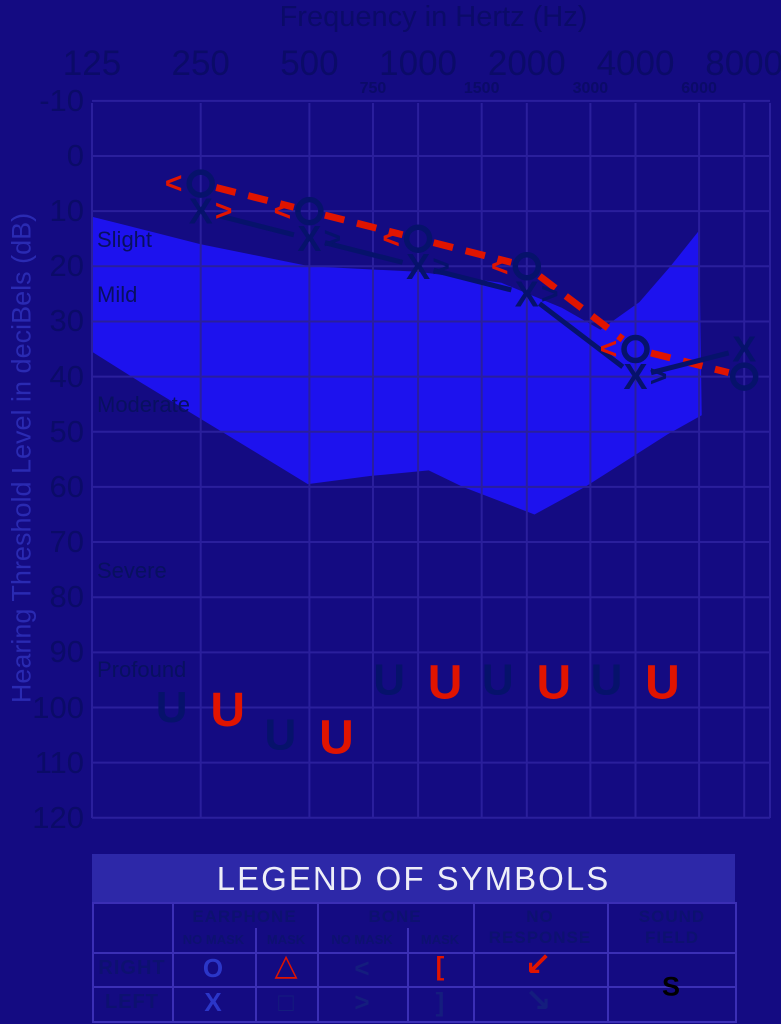  What do you see at coordinates (244, 916) in the screenshot?
I see `legend-col-earphone: EARPHONE` at bounding box center [244, 916].